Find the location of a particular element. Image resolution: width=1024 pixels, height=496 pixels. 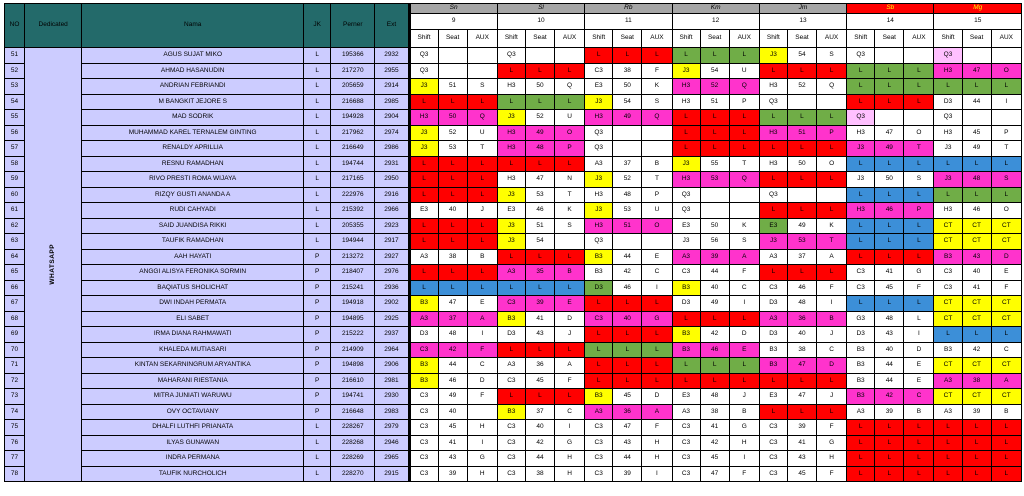

cell-name: RIVO PRESTI ROMA WIJAYA is located at coordinates (193, 179).